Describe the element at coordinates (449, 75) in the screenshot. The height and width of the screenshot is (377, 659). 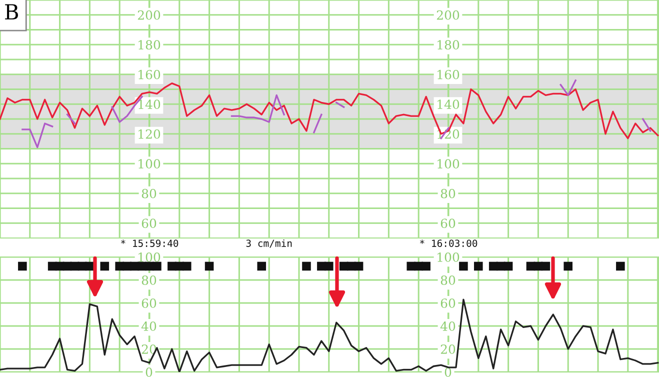
I see `y2-tick-label: 160` at that location.